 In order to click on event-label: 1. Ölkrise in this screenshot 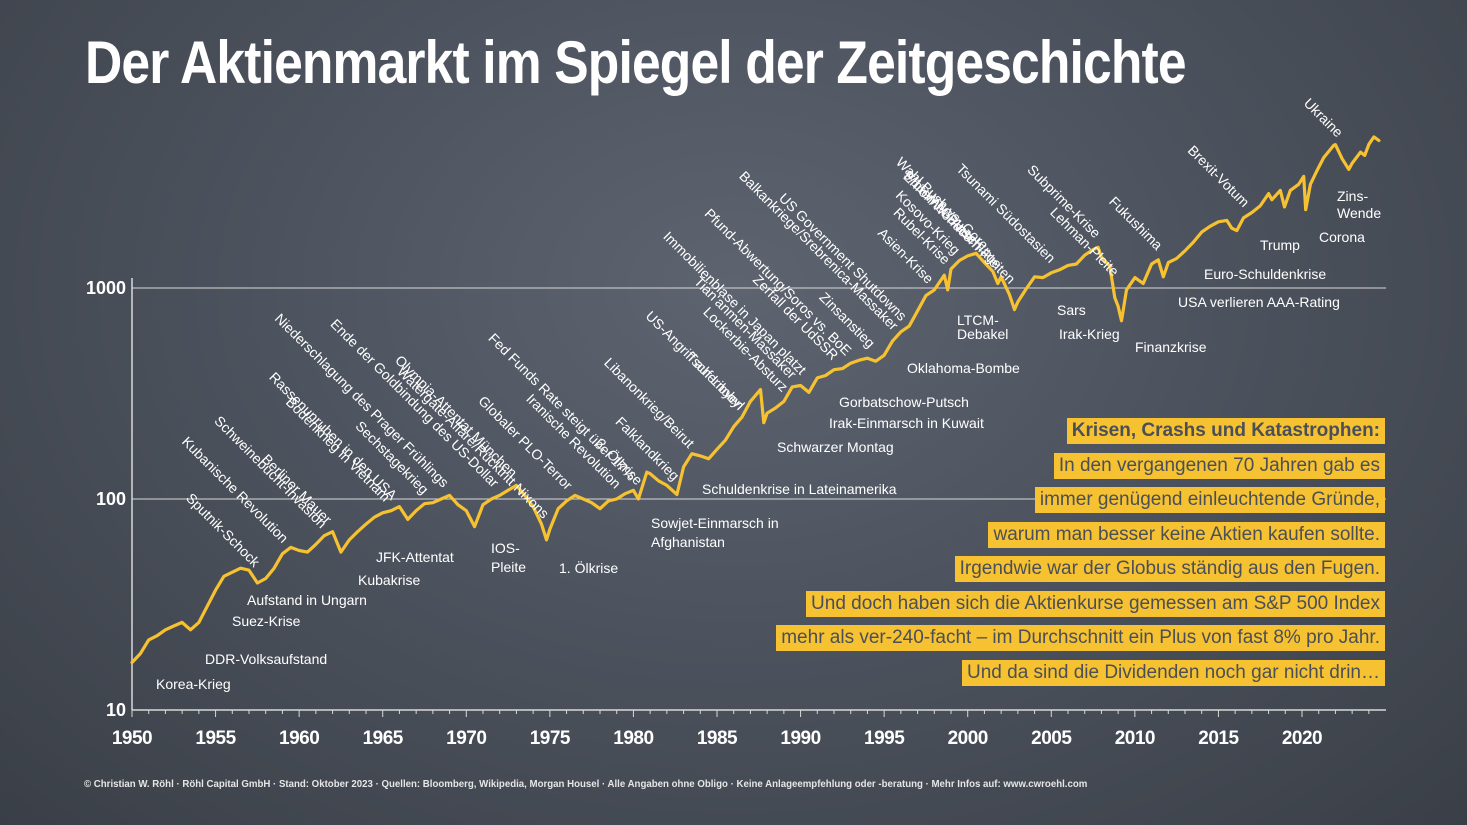, I will do `click(588, 567)`.